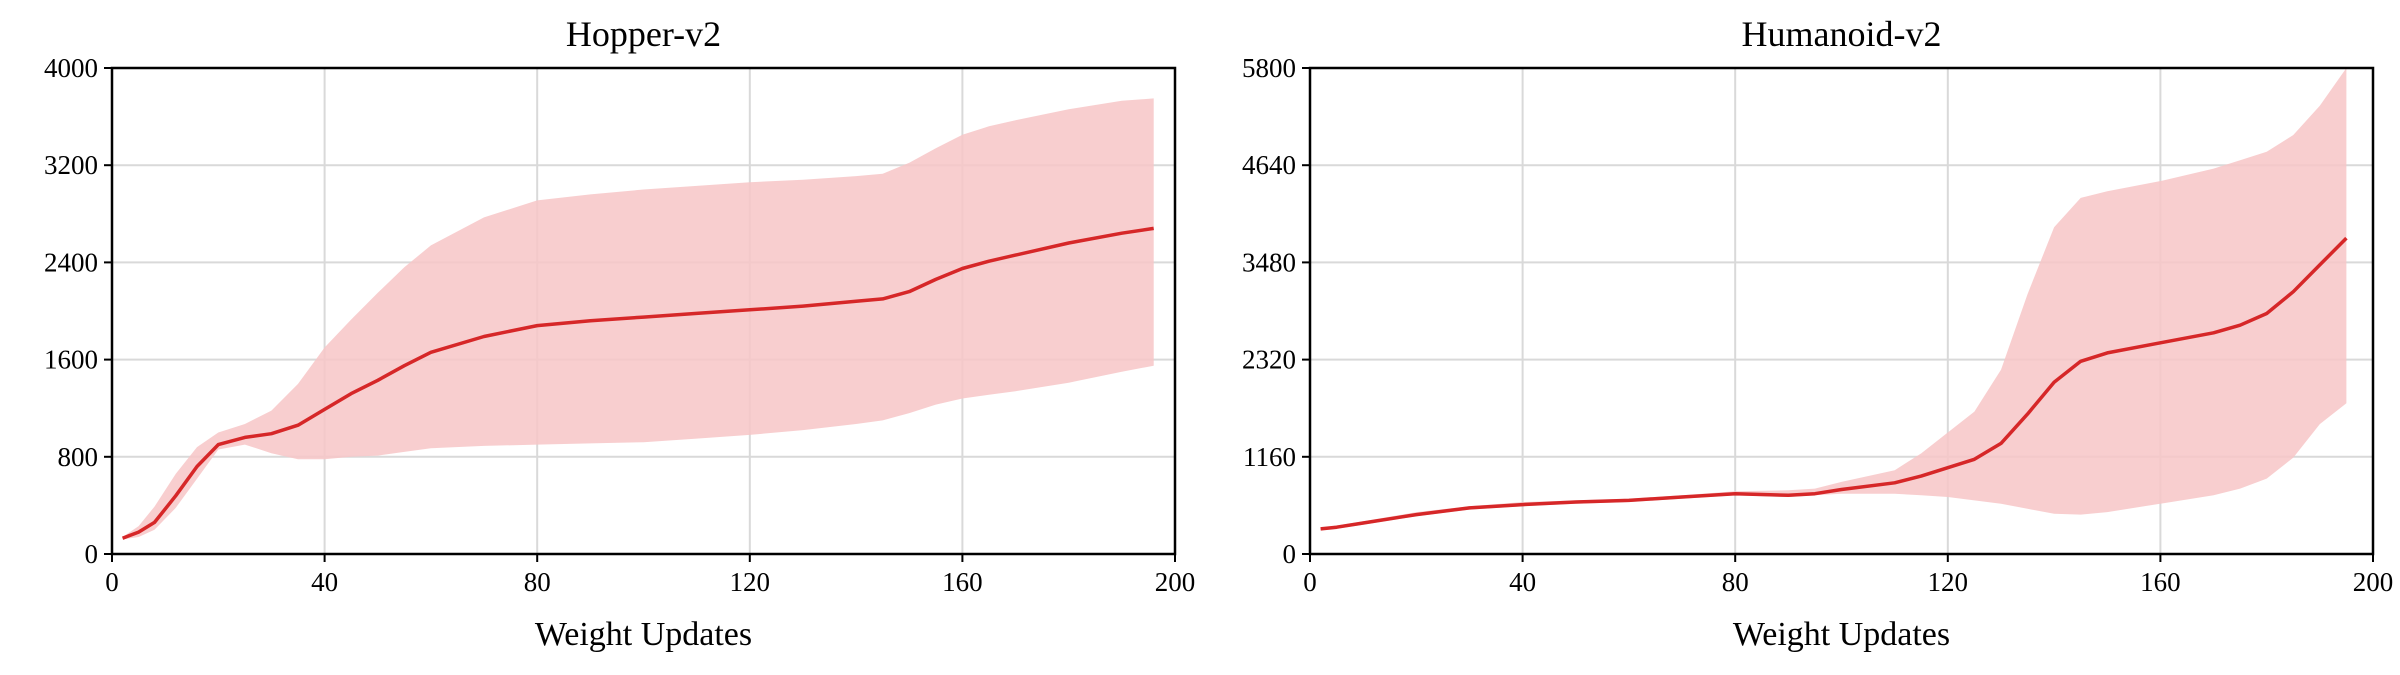  Describe the element at coordinates (1269, 165) in the screenshot. I see `y-tick-label: 4640` at that location.